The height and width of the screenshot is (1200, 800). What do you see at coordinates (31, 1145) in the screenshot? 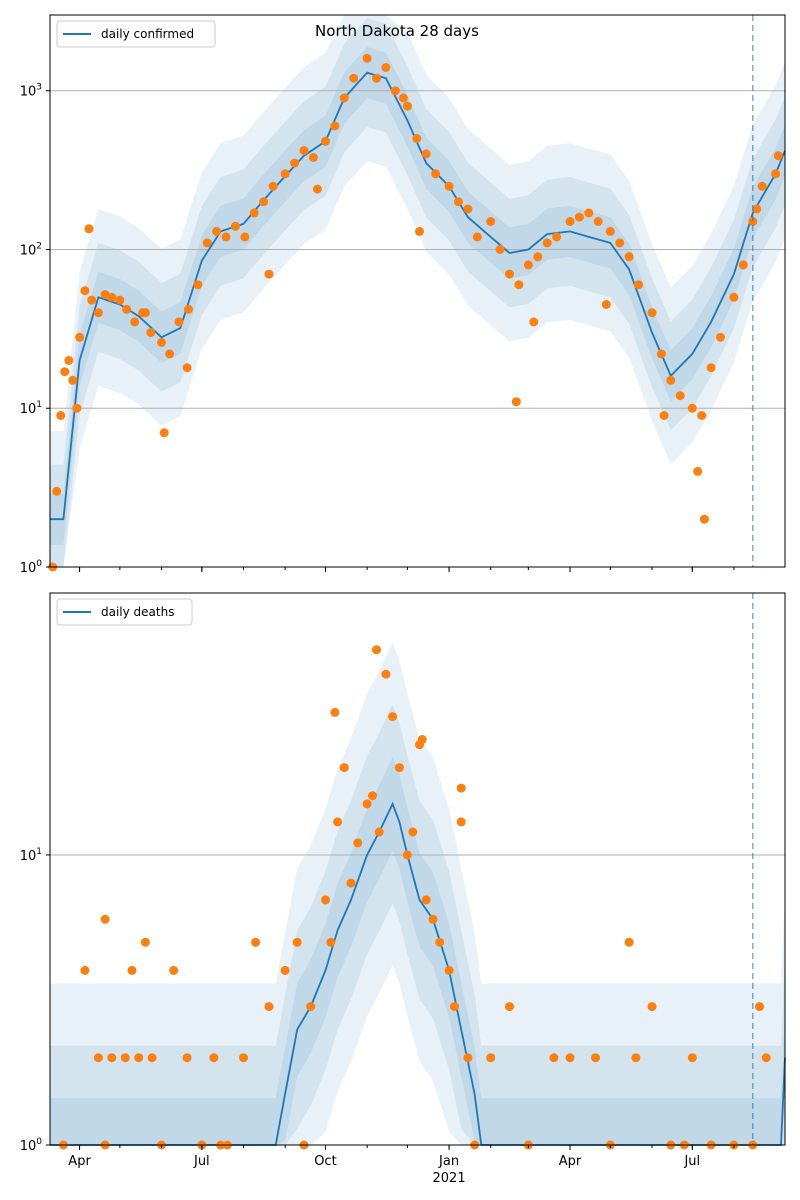
I see `y-tick-label: 100` at bounding box center [31, 1145].